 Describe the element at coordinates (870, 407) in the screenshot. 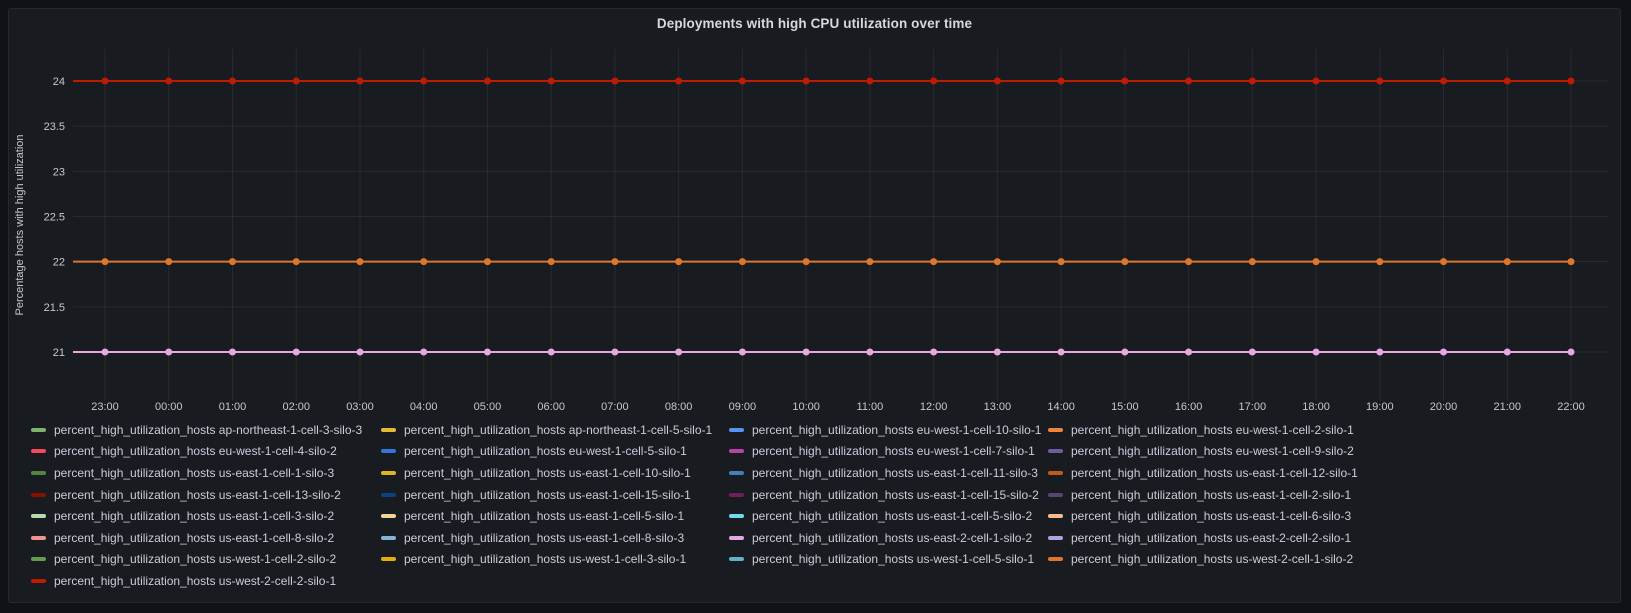

I see `x-tick-label: 11:00` at that location.